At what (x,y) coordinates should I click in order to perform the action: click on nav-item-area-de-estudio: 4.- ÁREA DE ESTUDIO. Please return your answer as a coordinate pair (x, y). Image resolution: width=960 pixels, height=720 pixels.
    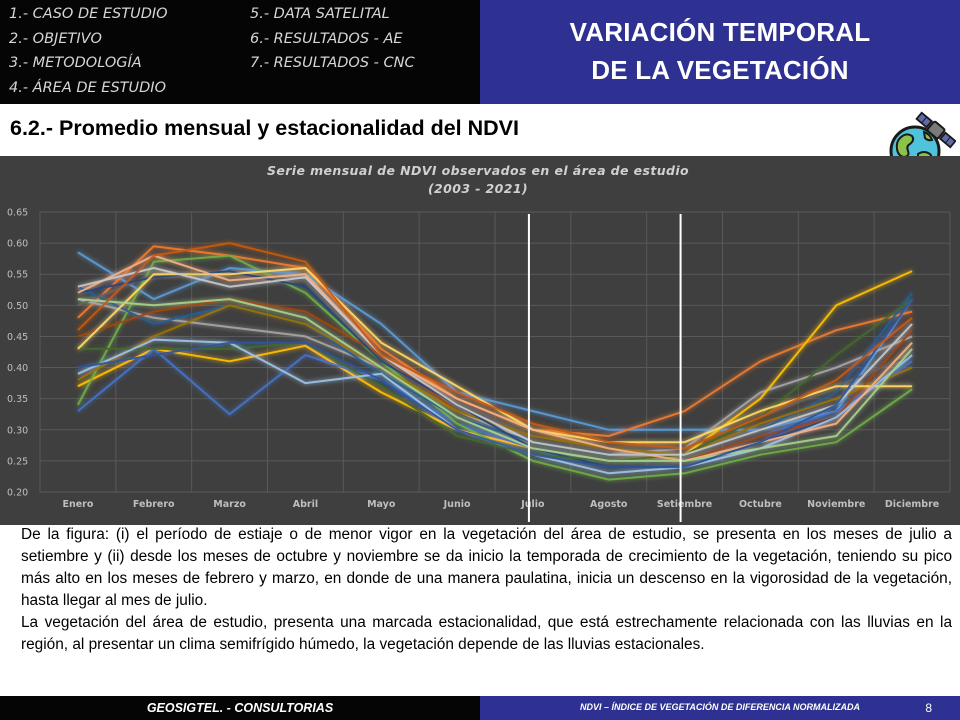
    Looking at the image, I should click on (87, 88).